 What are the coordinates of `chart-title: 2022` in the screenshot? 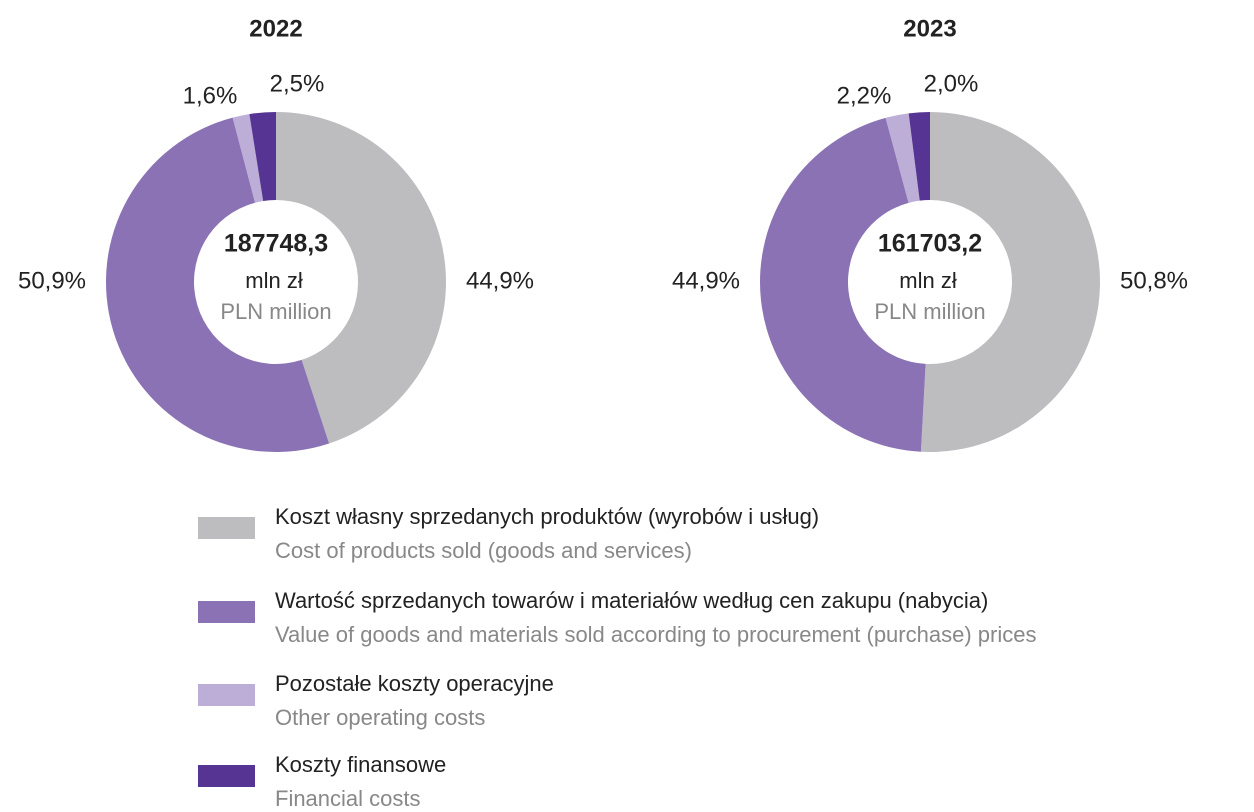 It's located at (275, 28).